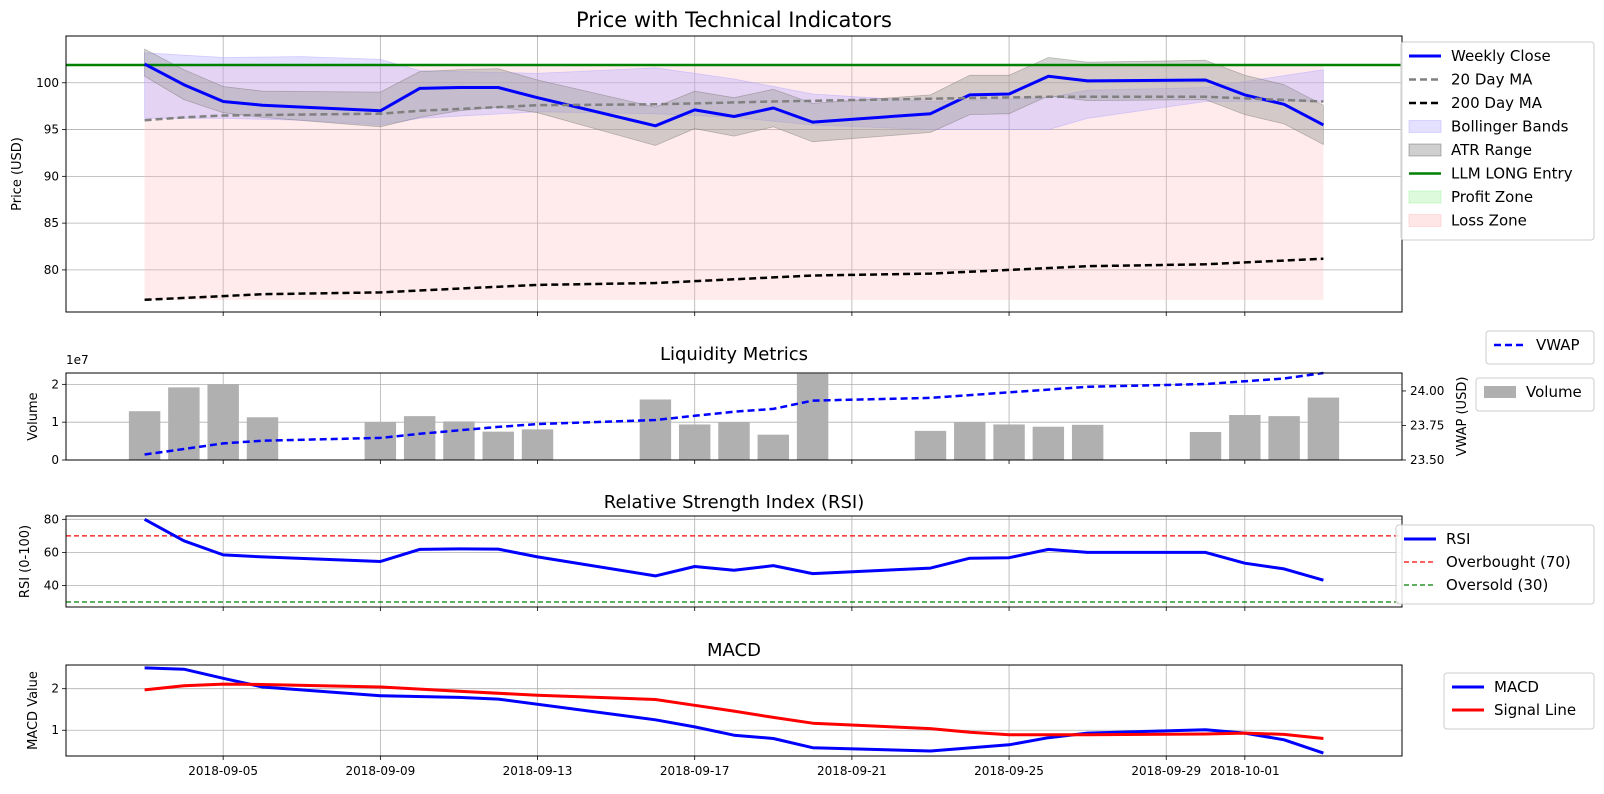  What do you see at coordinates (55, 422) in the screenshot?
I see `liquidity-ytick-label-1: 1` at bounding box center [55, 422].